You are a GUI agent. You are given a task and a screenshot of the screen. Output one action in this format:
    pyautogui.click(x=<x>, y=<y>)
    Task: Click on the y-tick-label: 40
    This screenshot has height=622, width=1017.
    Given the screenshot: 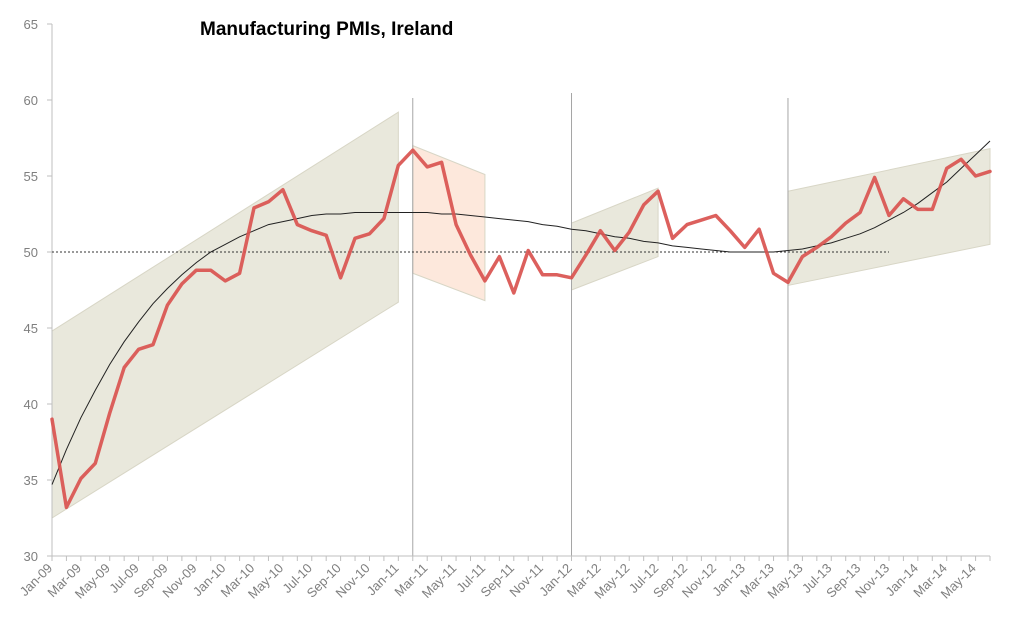 What is the action you would take?
    pyautogui.click(x=31, y=404)
    